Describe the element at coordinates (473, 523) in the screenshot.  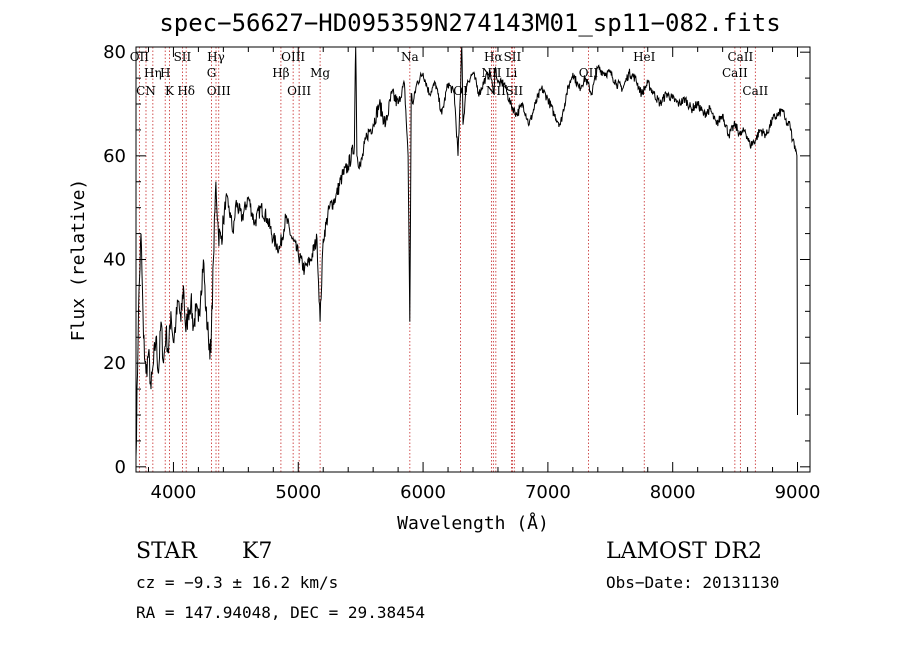
I see `x-axis-label: Wavelength (Å)` at that location.